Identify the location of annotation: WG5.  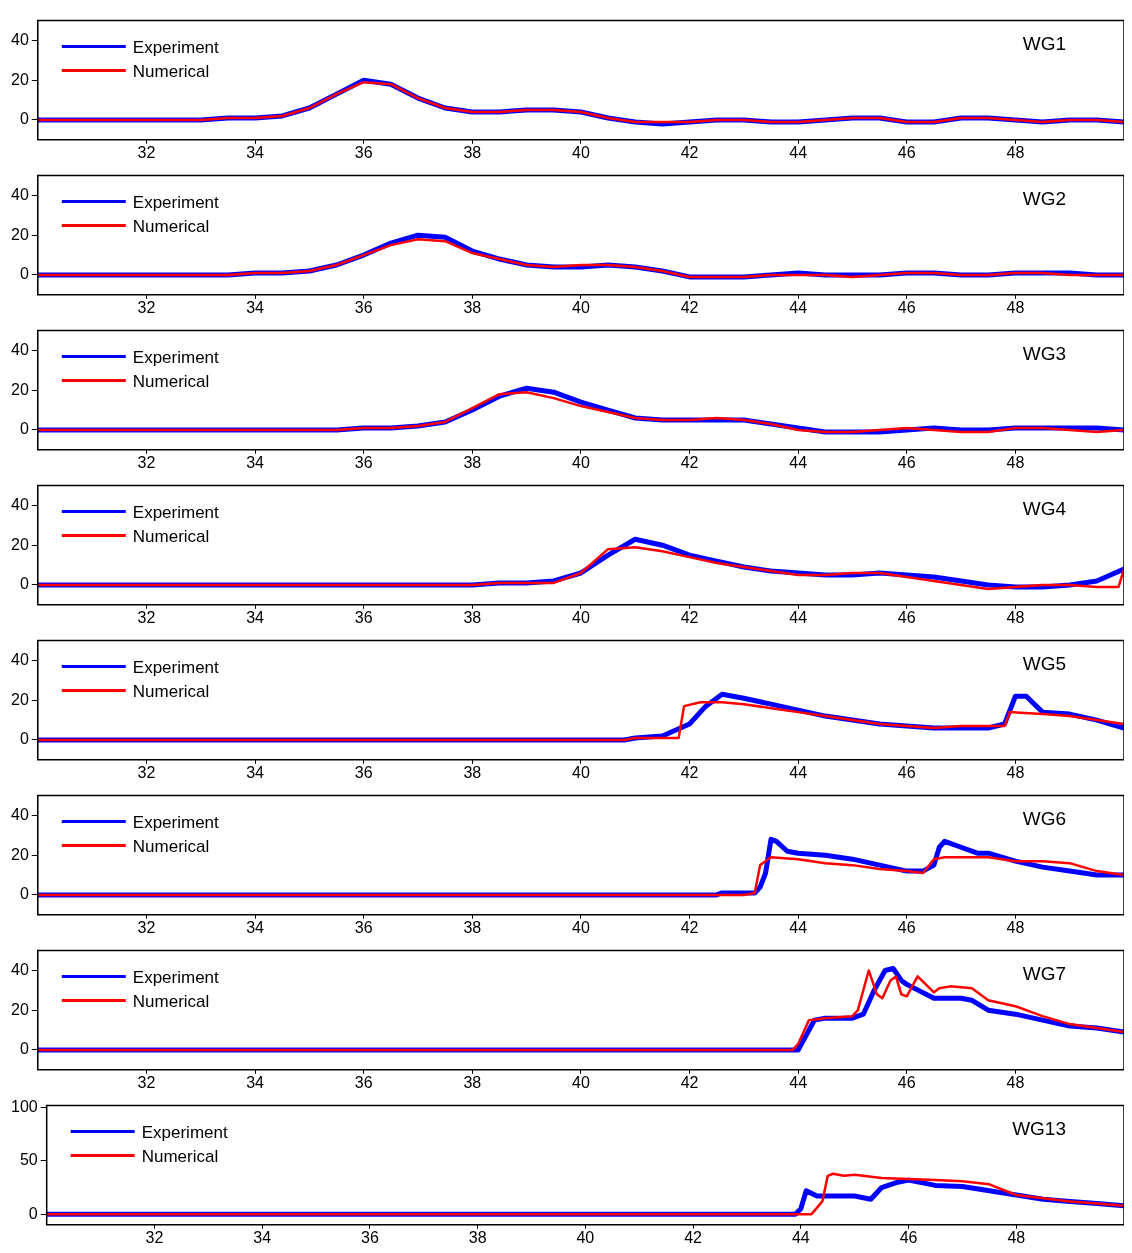
(1044, 663).